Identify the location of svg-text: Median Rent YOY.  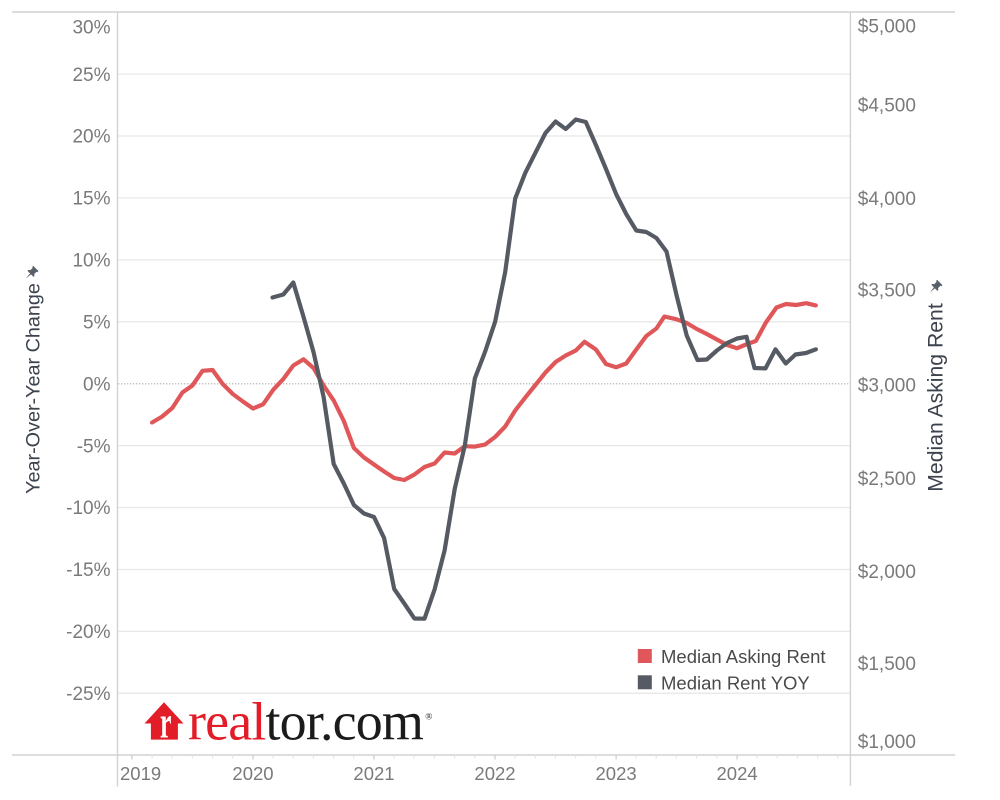
(735, 683).